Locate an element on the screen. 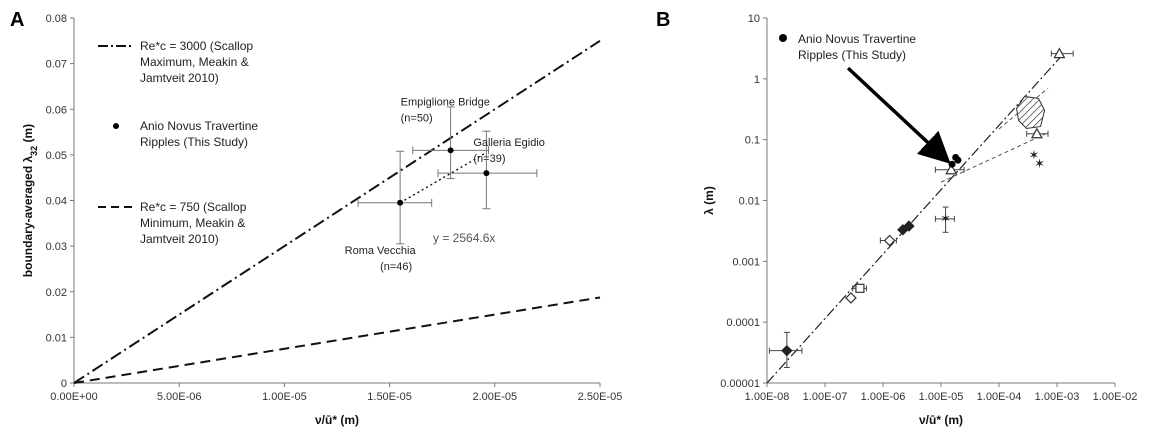 Image resolution: width=1160 pixels, height=436 pixels. y-tick-label: 0.03 is located at coordinates (56, 247).